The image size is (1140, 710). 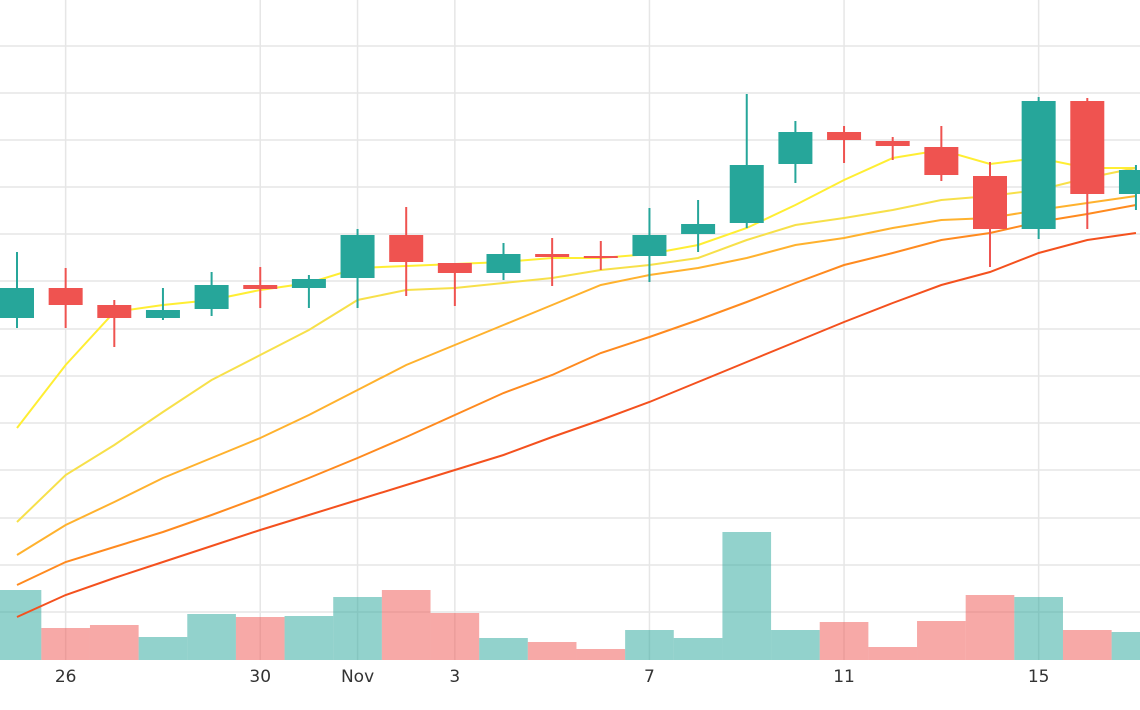 What do you see at coordinates (357, 677) in the screenshot?
I see `x-tick-label: Nov` at bounding box center [357, 677].